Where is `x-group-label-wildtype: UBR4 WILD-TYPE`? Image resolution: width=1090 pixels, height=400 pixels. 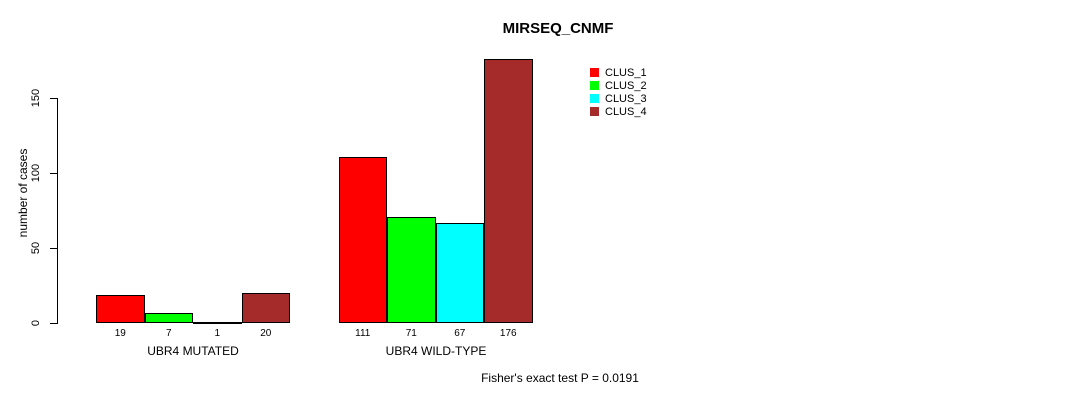 x-group-label-wildtype: UBR4 WILD-TYPE is located at coordinates (436, 351).